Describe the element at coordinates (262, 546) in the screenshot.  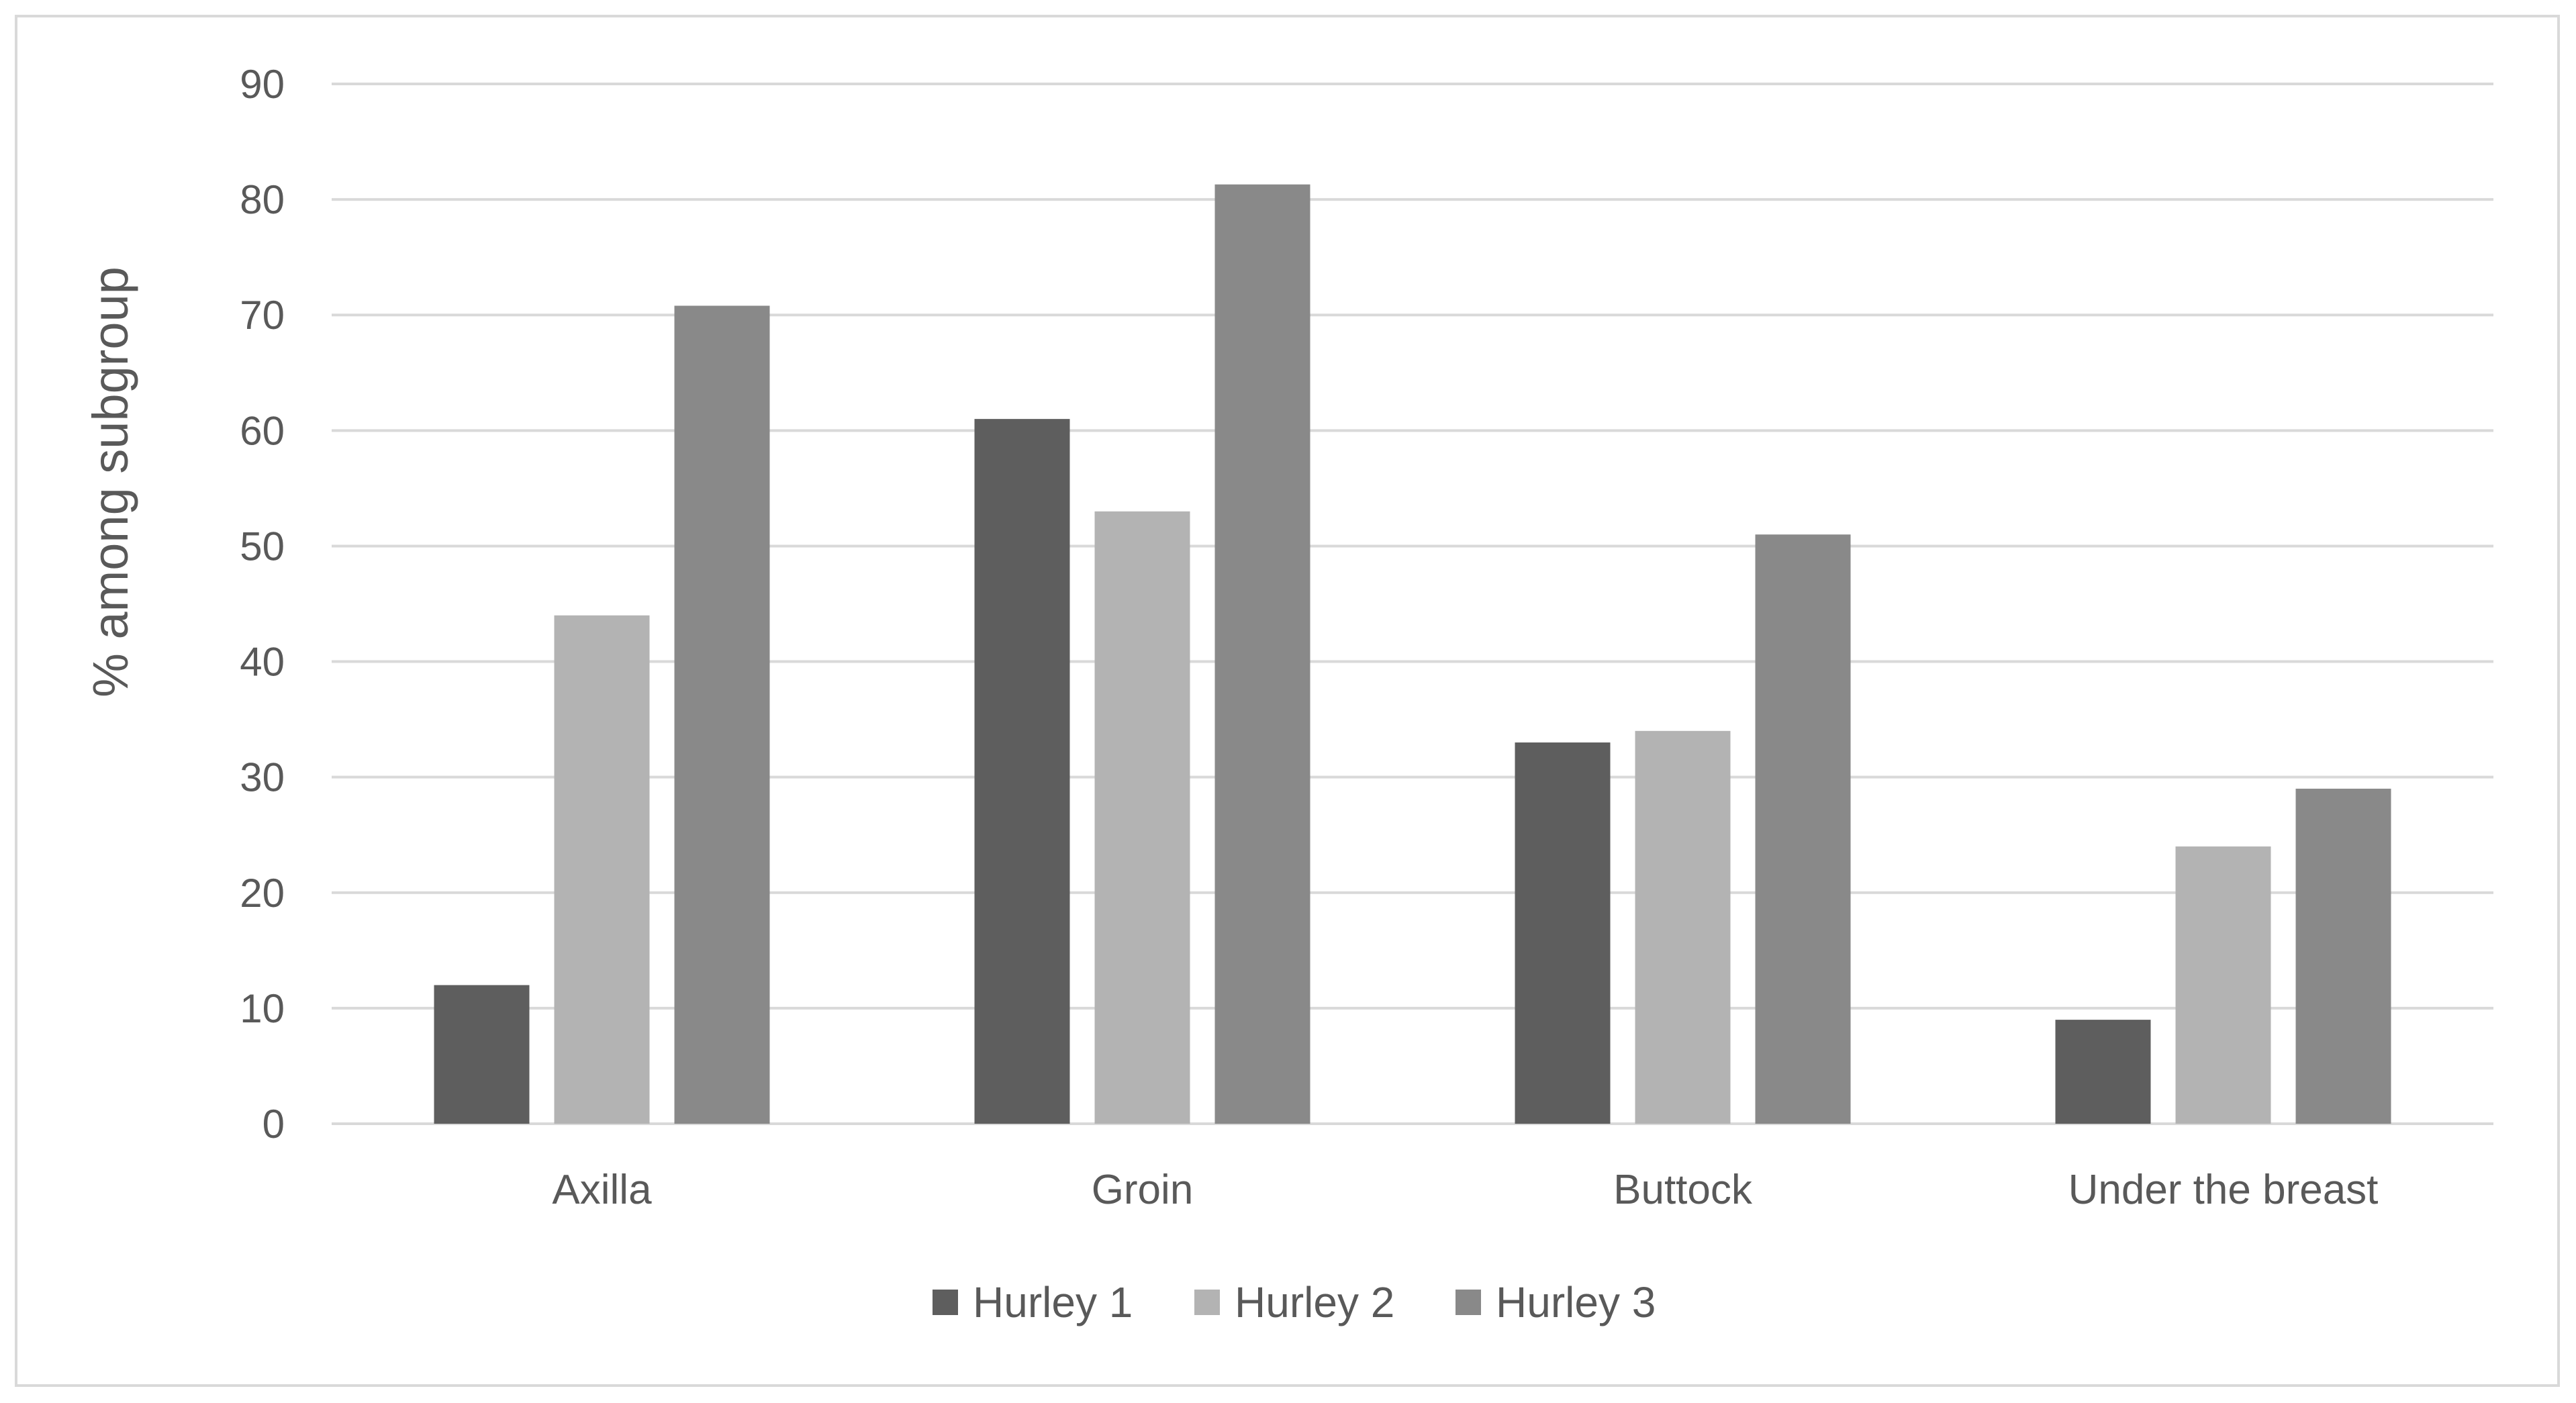
I see `y-tick-label: 50` at that location.